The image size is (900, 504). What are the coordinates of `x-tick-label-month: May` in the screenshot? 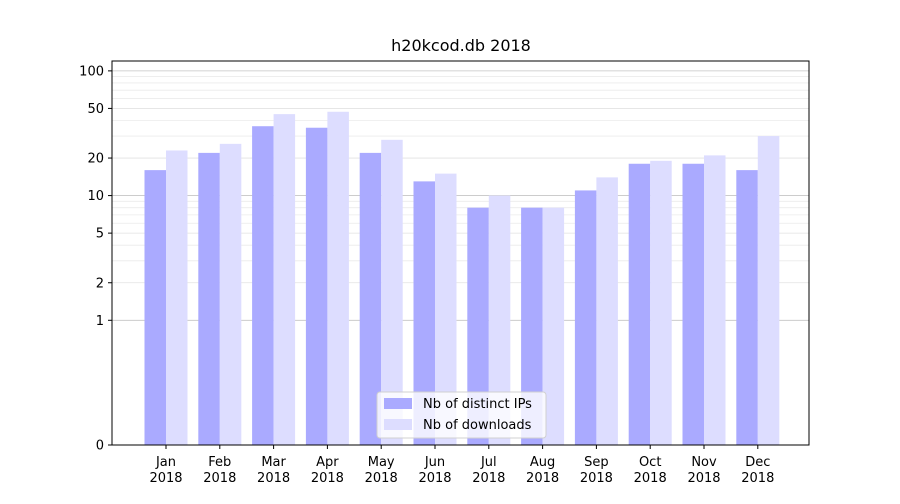 It's located at (381, 462).